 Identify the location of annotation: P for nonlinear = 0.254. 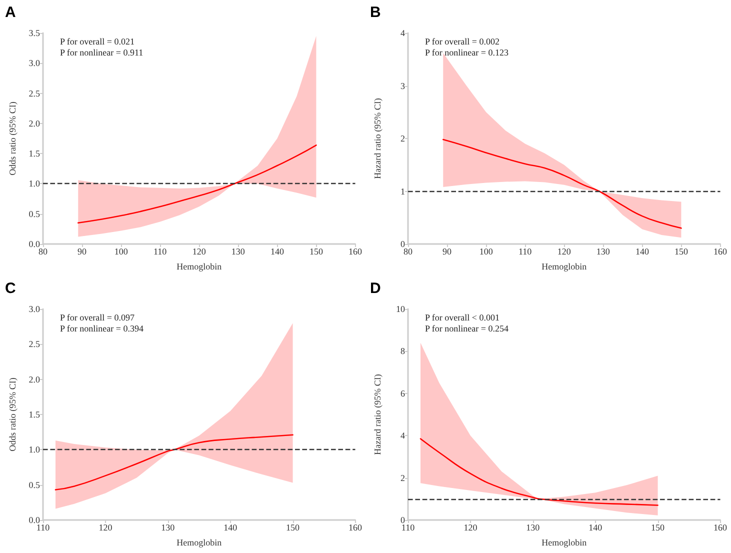
(467, 329).